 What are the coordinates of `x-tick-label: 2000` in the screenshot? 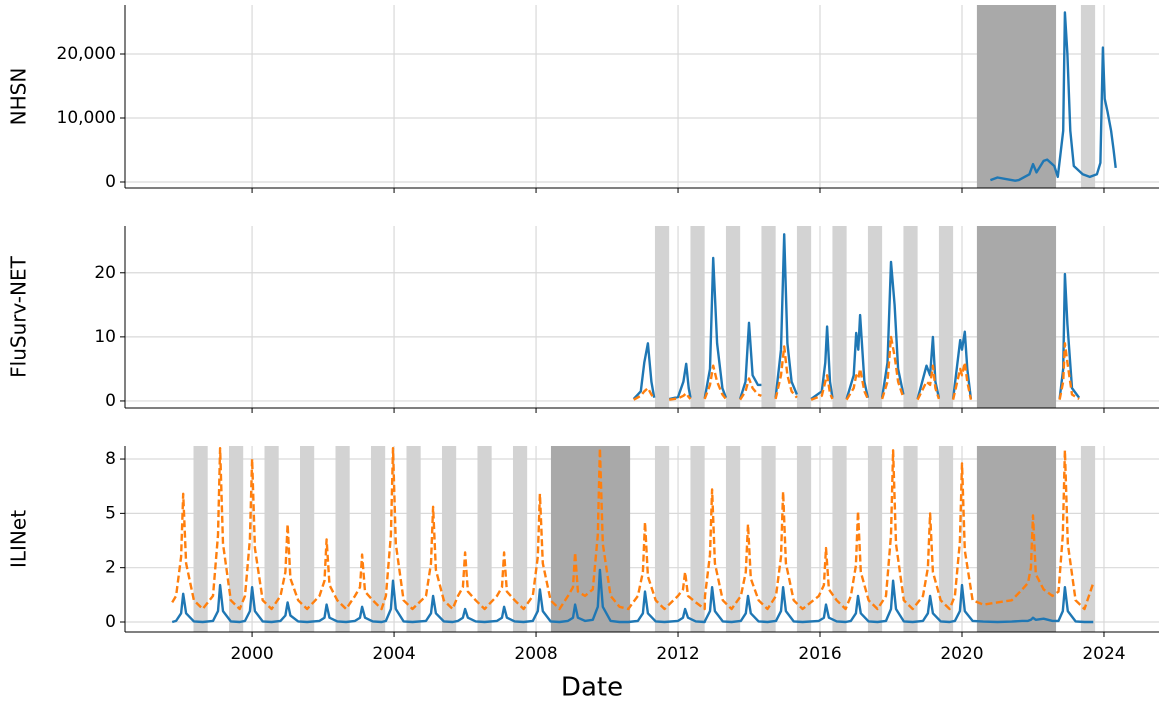 It's located at (251, 654).